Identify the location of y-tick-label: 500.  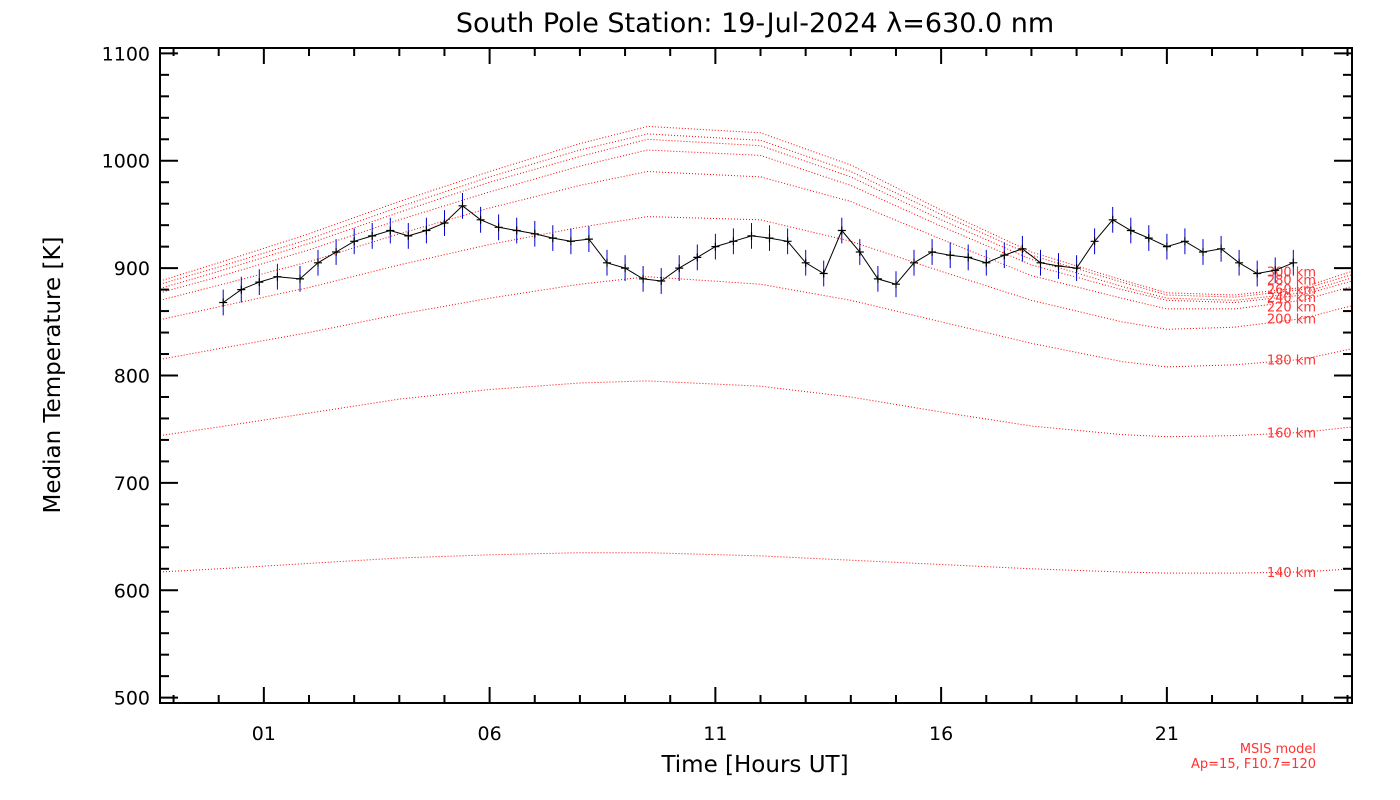
(132, 699).